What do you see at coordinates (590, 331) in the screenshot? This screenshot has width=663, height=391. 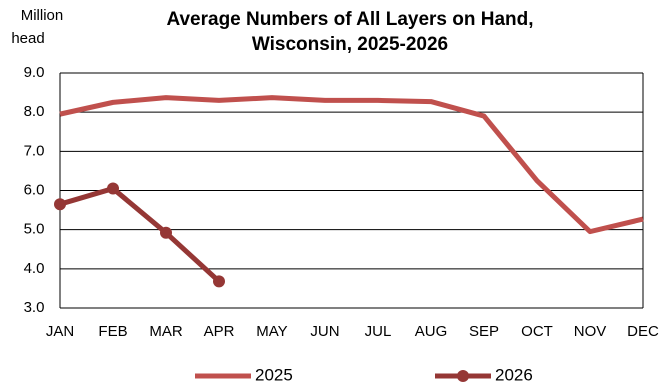 I see `x-tick-label: NOV` at bounding box center [590, 331].